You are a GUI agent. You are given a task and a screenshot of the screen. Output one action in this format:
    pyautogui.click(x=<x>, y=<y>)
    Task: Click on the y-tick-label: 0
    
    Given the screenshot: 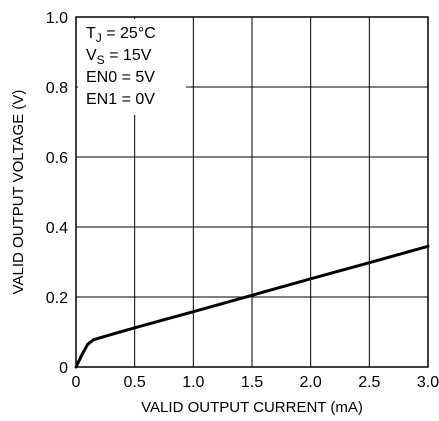 What is the action you would take?
    pyautogui.click(x=63, y=368)
    